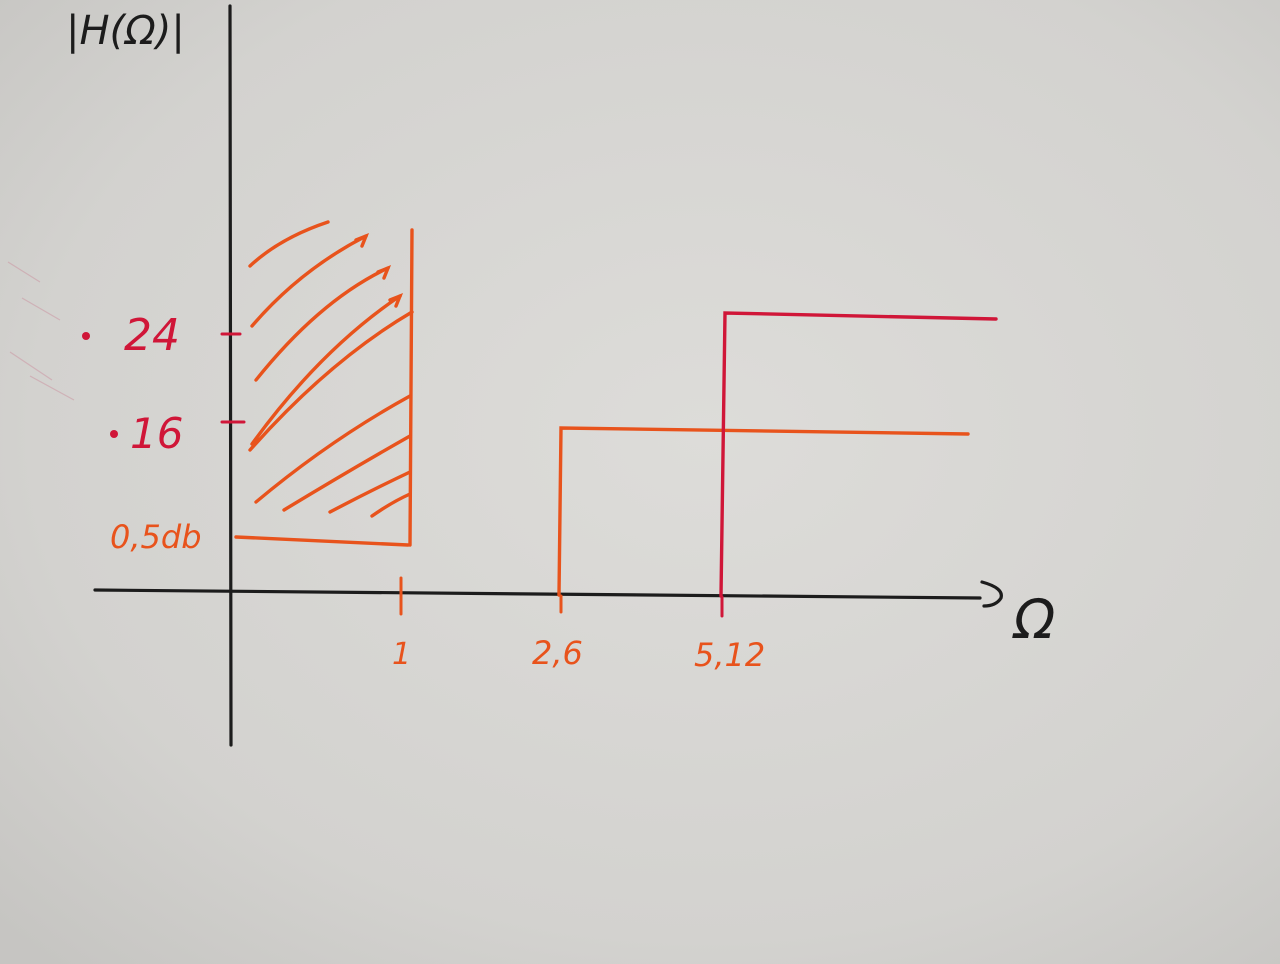 The height and width of the screenshot is (964, 1280). What do you see at coordinates (156, 537) in the screenshot?
I see `y-tick-label-0-5db: 0,5db` at bounding box center [156, 537].